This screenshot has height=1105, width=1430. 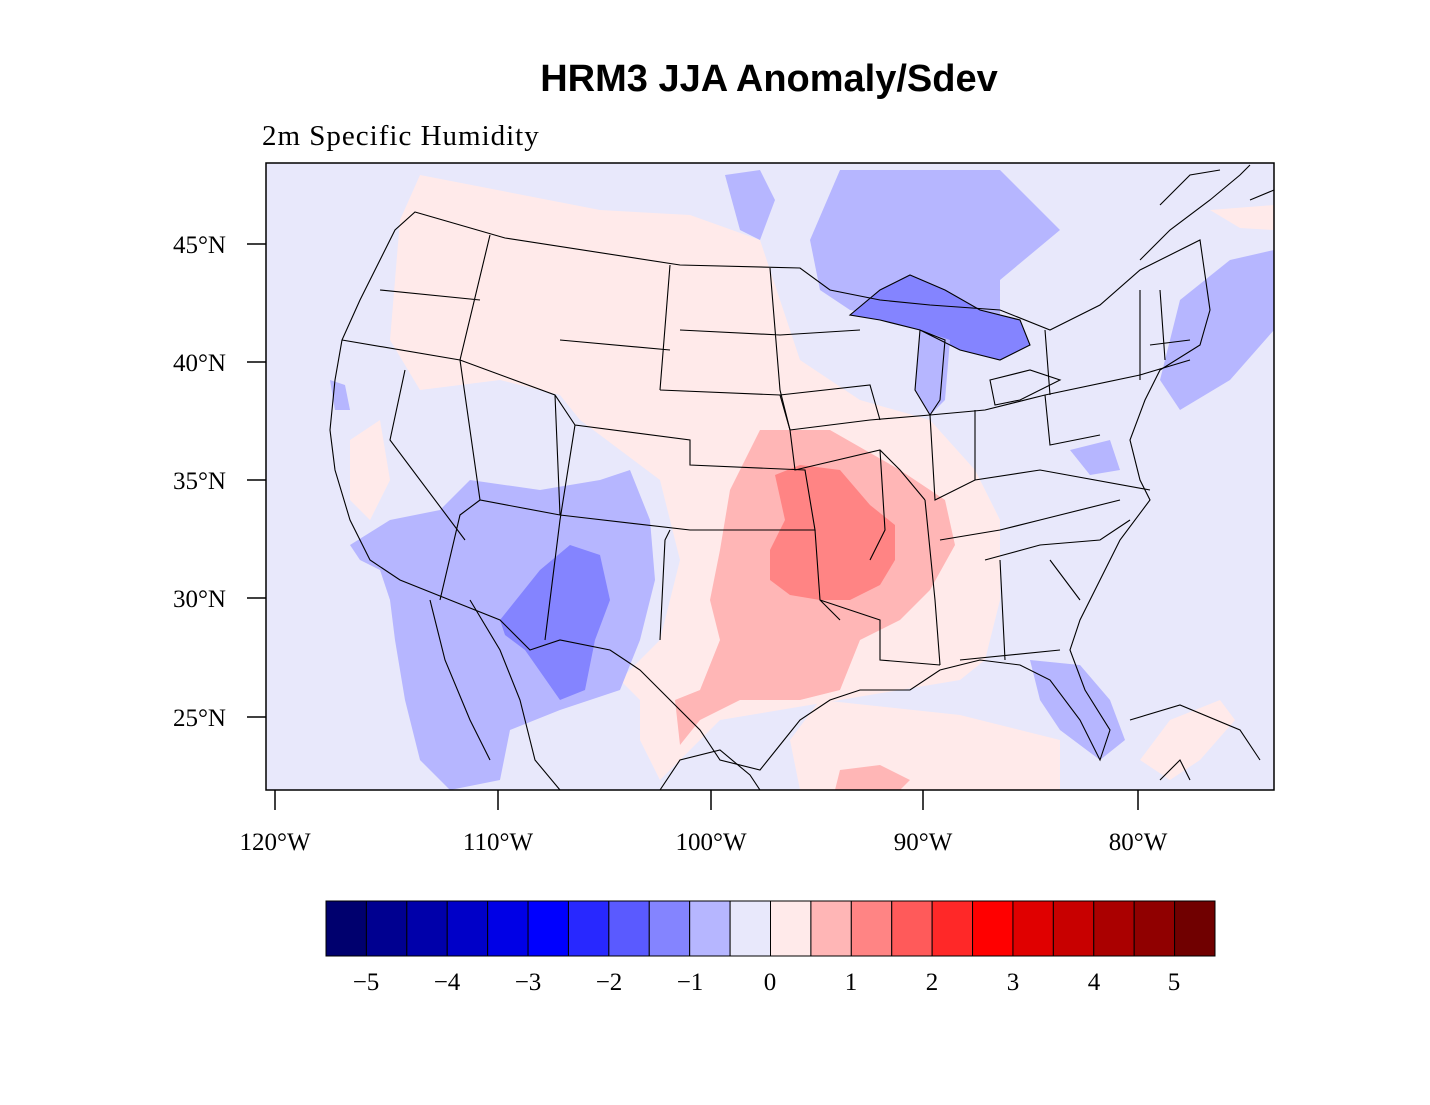 What do you see at coordinates (932, 982) in the screenshot?
I see `colorbar-tick-label: 2` at bounding box center [932, 982].